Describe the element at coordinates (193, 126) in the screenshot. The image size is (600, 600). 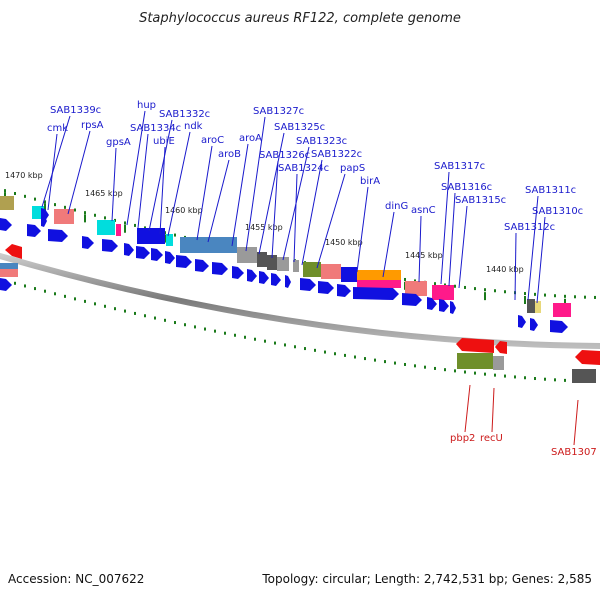
I see `gene-label-ndk: ndk` at that location.